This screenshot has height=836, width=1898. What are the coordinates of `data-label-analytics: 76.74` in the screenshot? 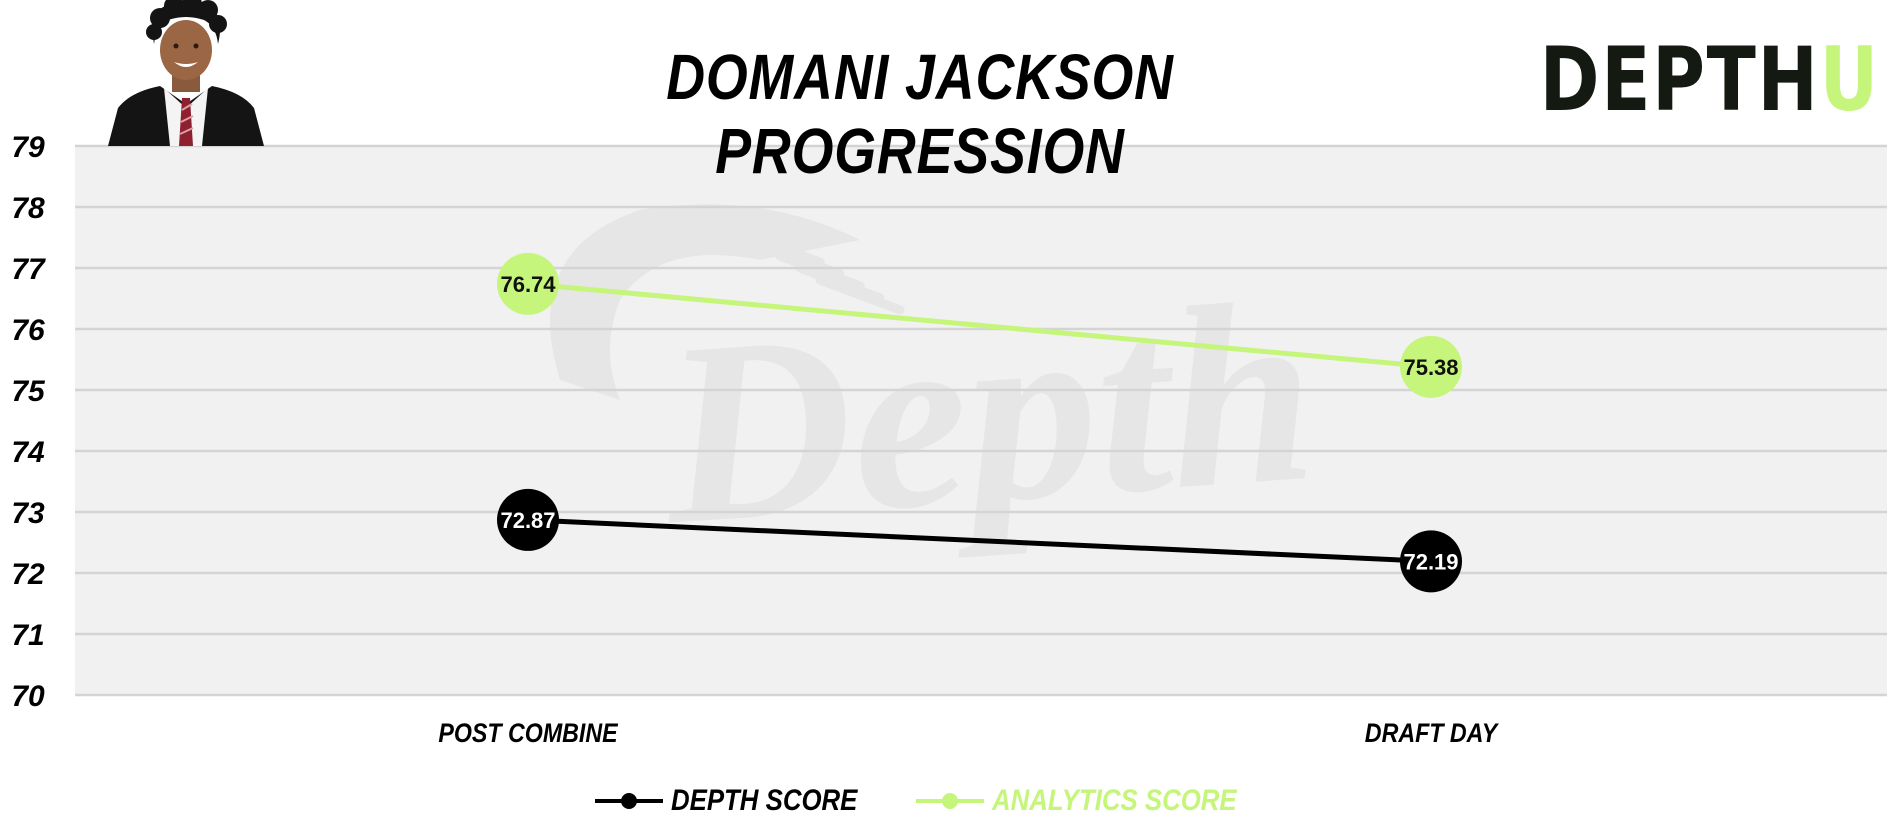 It's located at (528, 284).